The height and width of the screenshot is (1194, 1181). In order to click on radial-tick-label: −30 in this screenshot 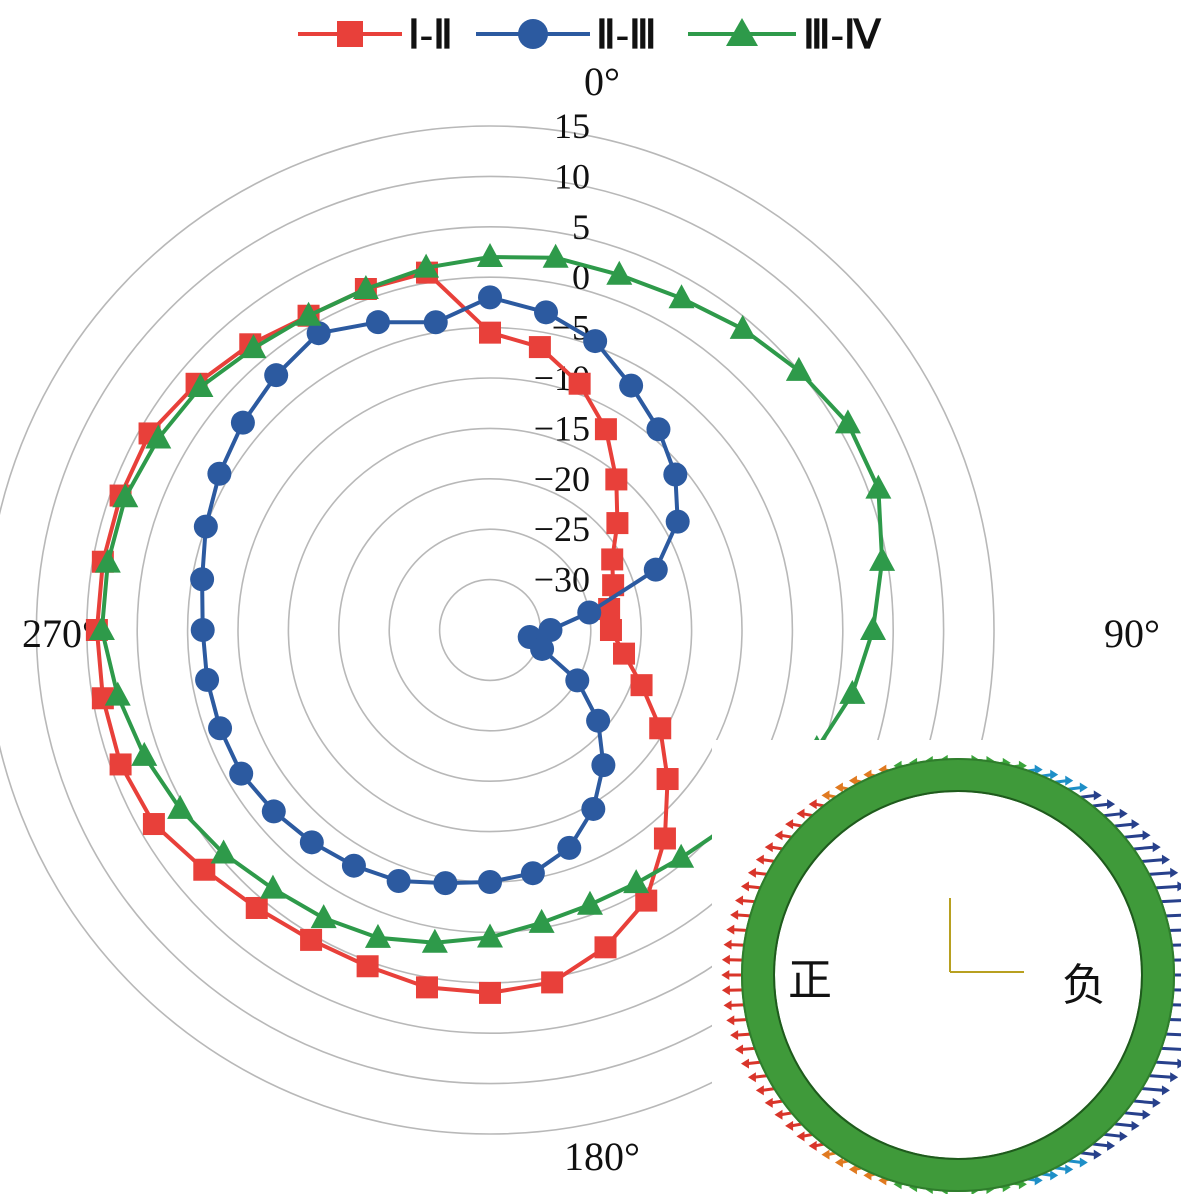, I will do `click(562, 580)`.